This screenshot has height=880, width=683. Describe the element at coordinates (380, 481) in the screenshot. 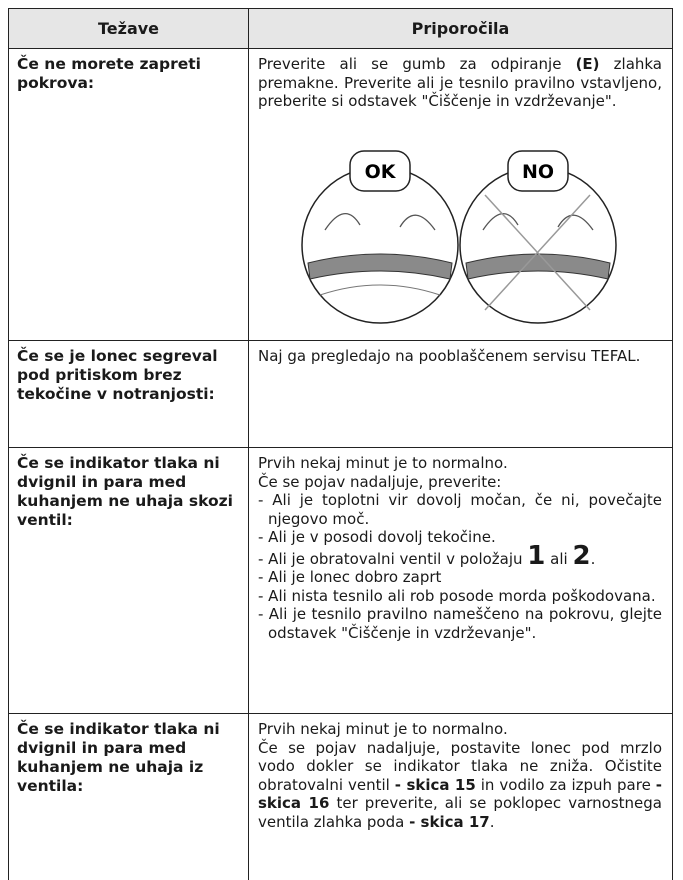

I see `advice-text: Če se pojav nadaljuje, preverite:` at that location.